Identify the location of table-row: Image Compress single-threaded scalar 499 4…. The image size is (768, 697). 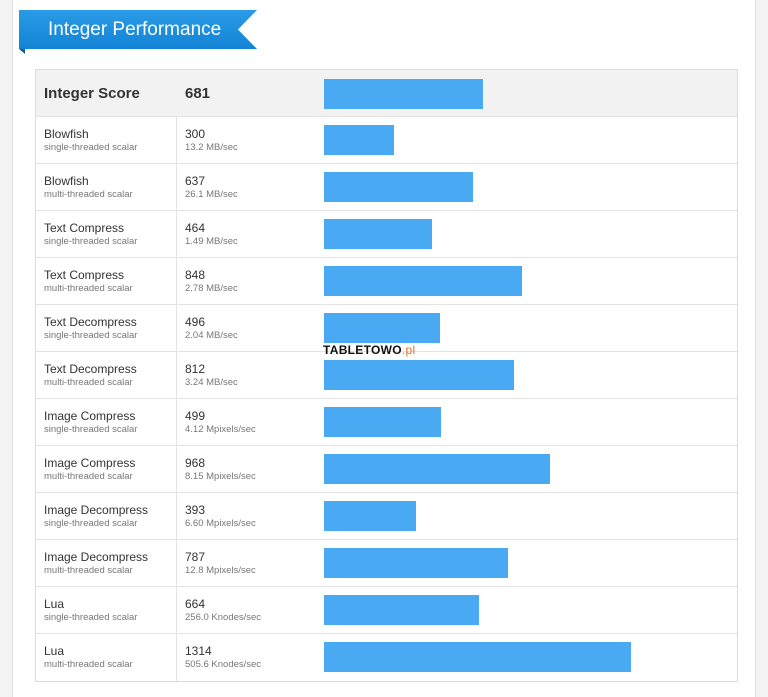
(386, 422).